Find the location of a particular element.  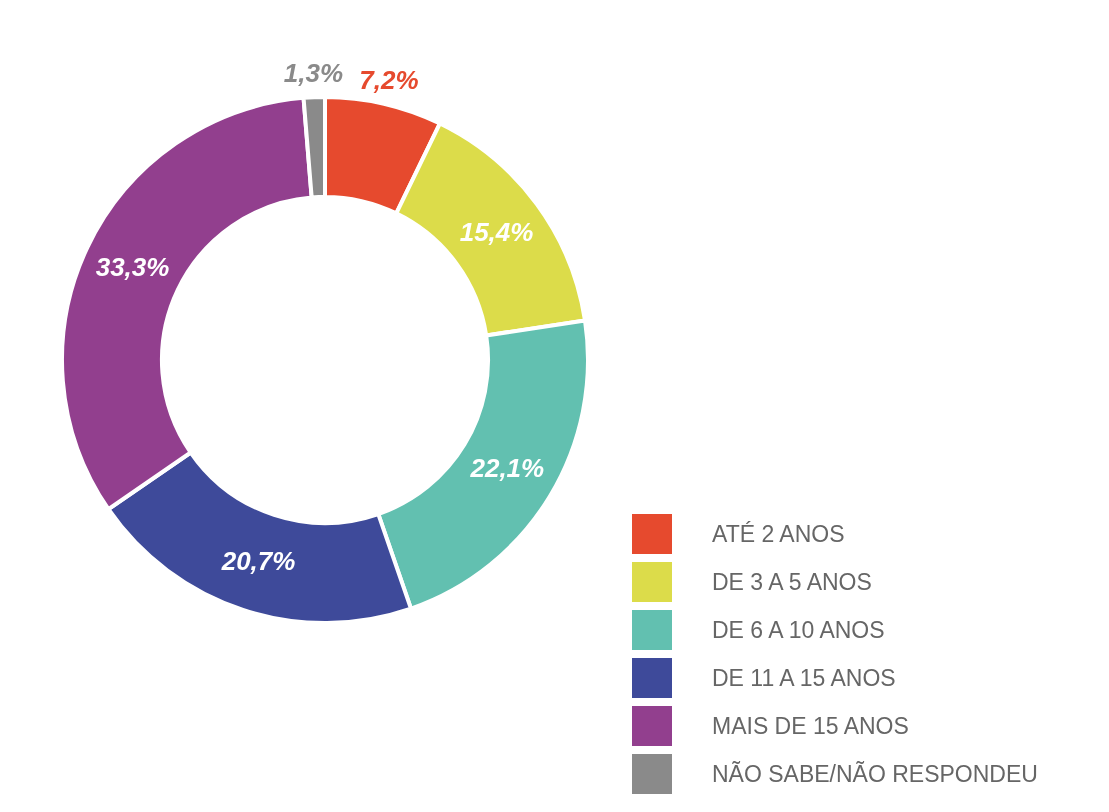

legend-label: ATÉ 2 ANOS is located at coordinates (778, 534).